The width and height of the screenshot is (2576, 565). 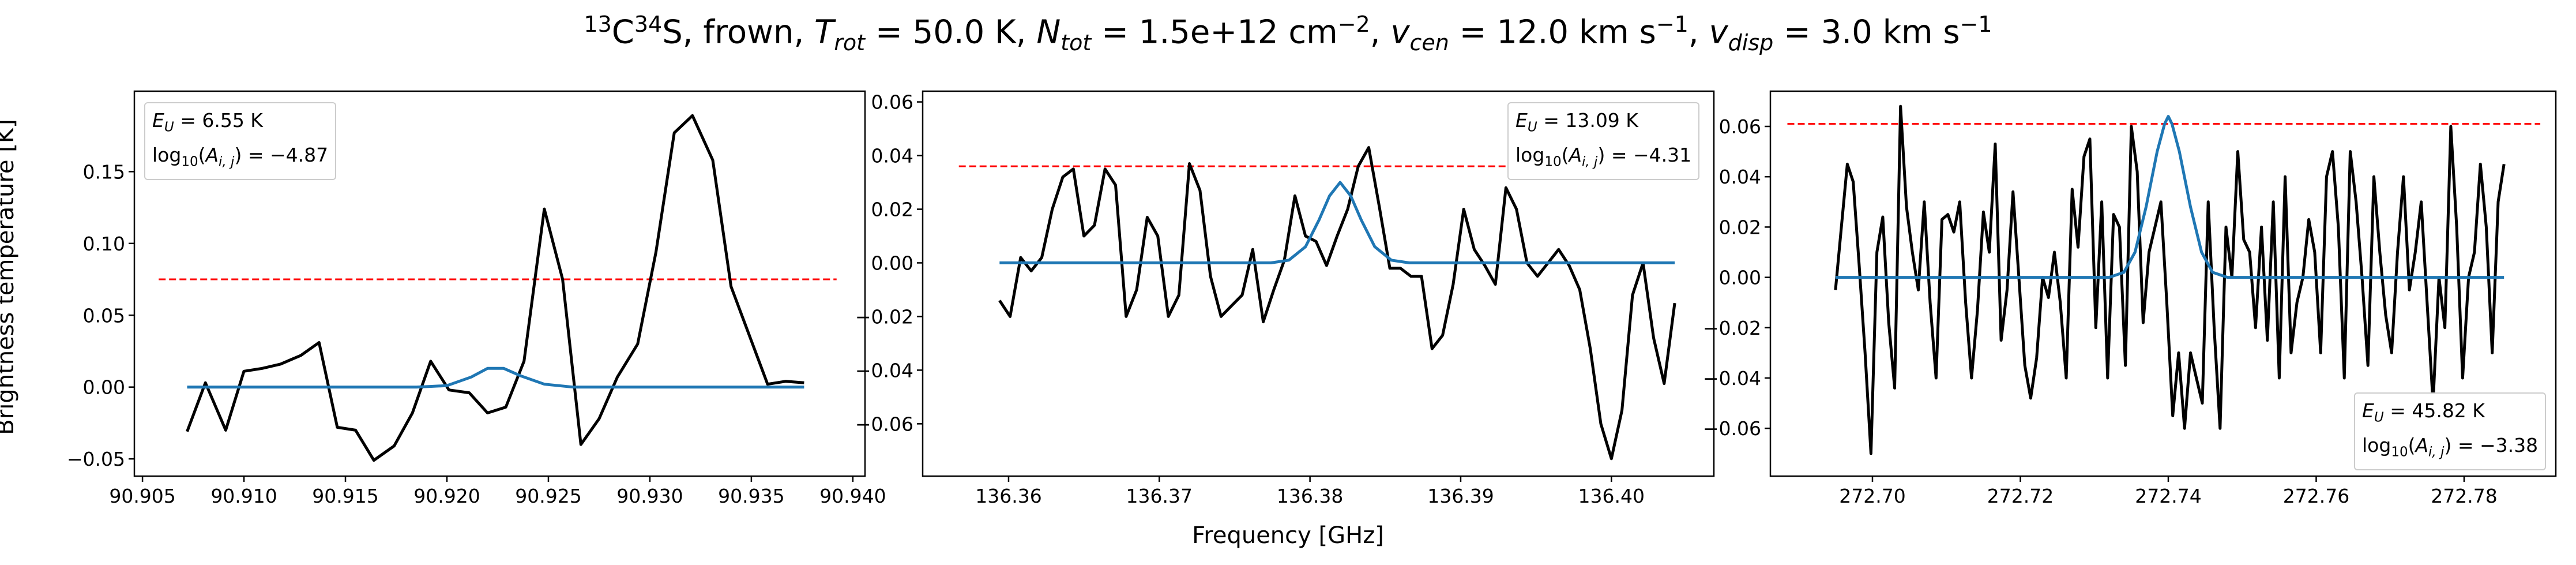 What do you see at coordinates (1644, 154) in the screenshot?
I see `legend-log-c: ) = −4.31` at bounding box center [1644, 154].